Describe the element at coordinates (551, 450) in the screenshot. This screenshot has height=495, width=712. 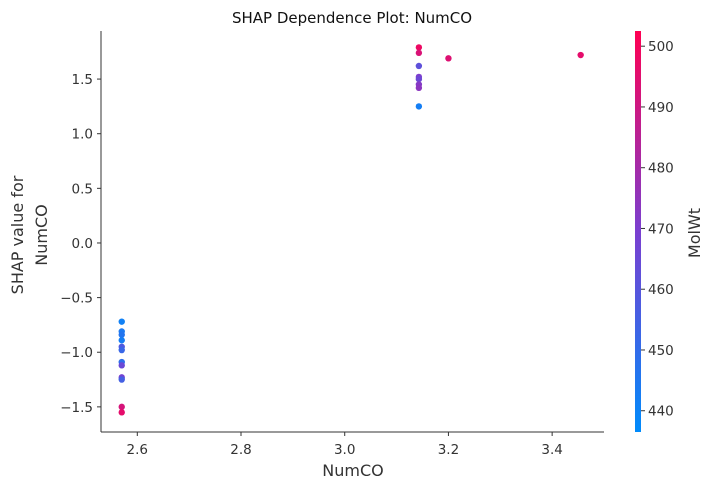
I see `x-tick-label: 3.4` at that location.